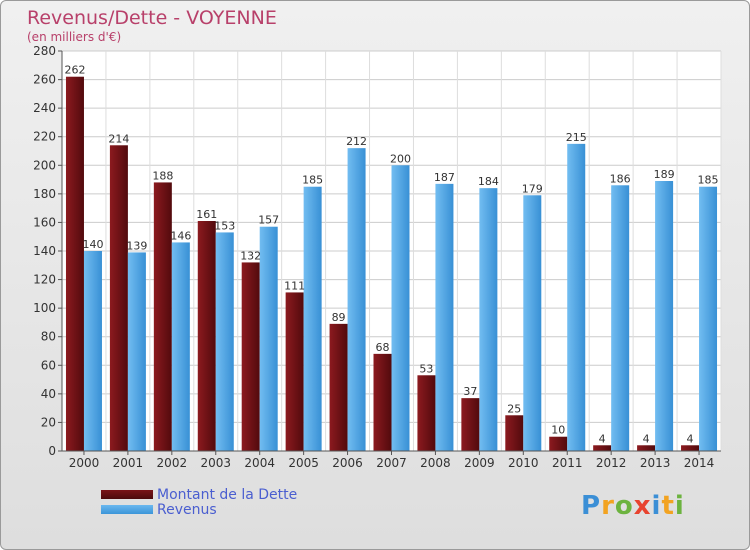  What do you see at coordinates (152, 18) in the screenshot?
I see `chart-title: Revenus/Dette - VOYENNE` at bounding box center [152, 18].